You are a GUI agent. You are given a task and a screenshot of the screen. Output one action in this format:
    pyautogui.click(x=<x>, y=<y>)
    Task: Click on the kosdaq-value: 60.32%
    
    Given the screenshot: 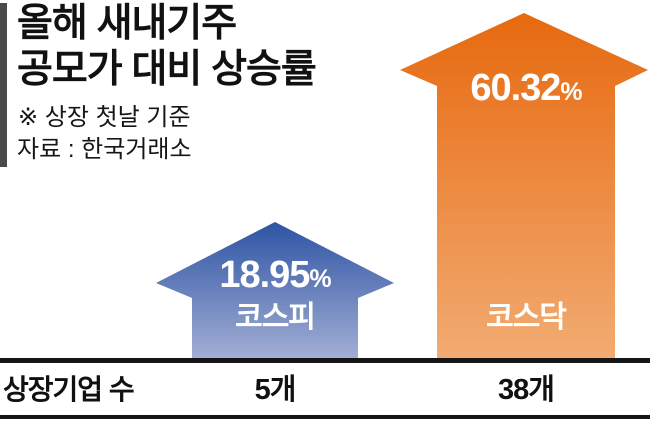 What is the action you would take?
    pyautogui.click(x=526, y=90)
    